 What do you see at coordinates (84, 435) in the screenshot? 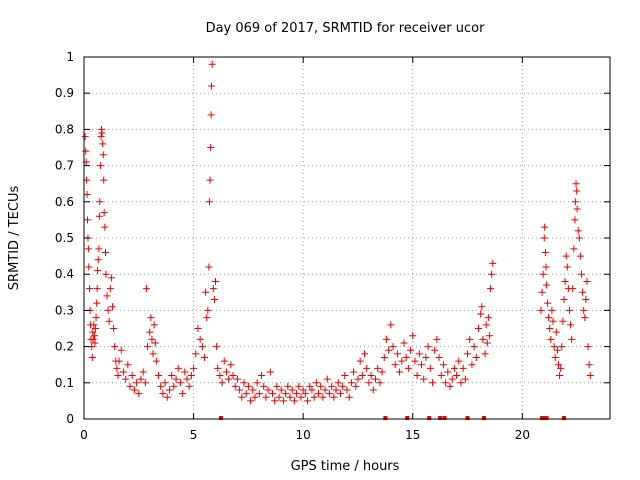
I see `x-tick-label: 0` at bounding box center [84, 435].